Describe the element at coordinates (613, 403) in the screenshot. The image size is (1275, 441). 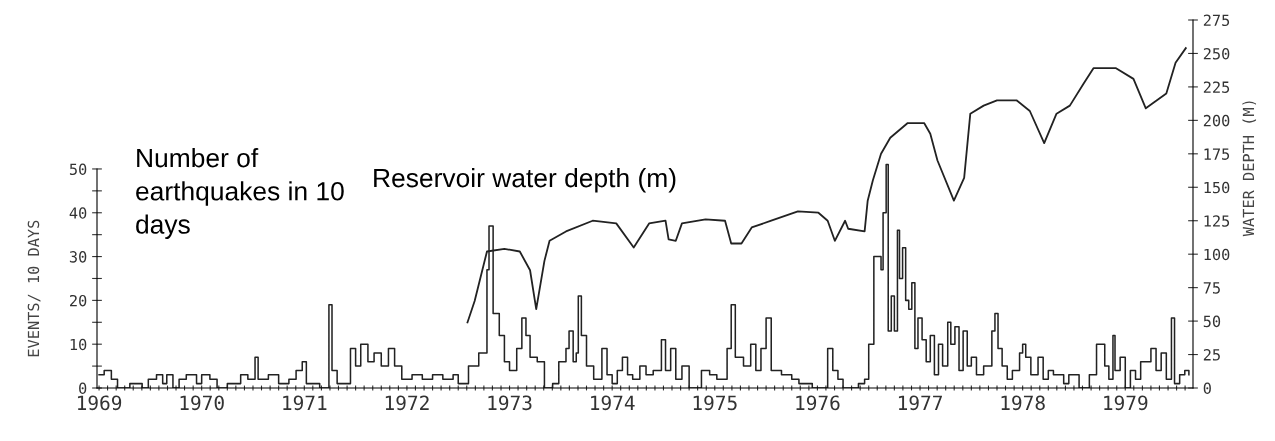
I see `x-tick-label: 1974` at that location.